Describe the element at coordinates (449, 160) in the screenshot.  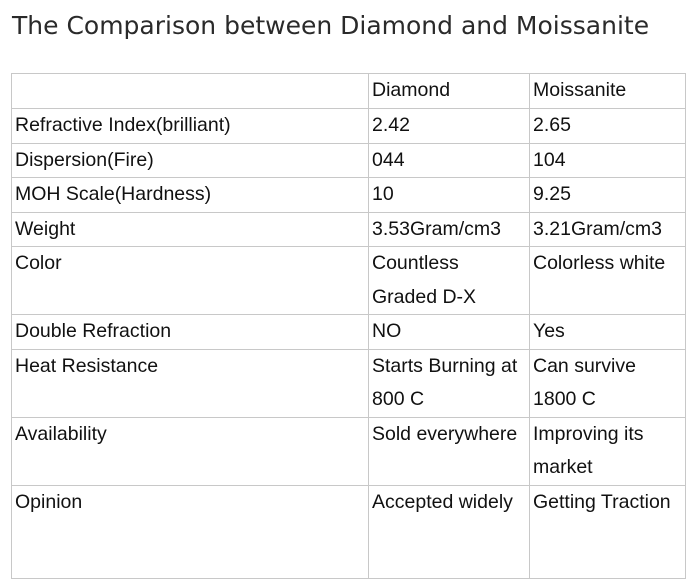
I see `diamond-cell: 044` at that location.